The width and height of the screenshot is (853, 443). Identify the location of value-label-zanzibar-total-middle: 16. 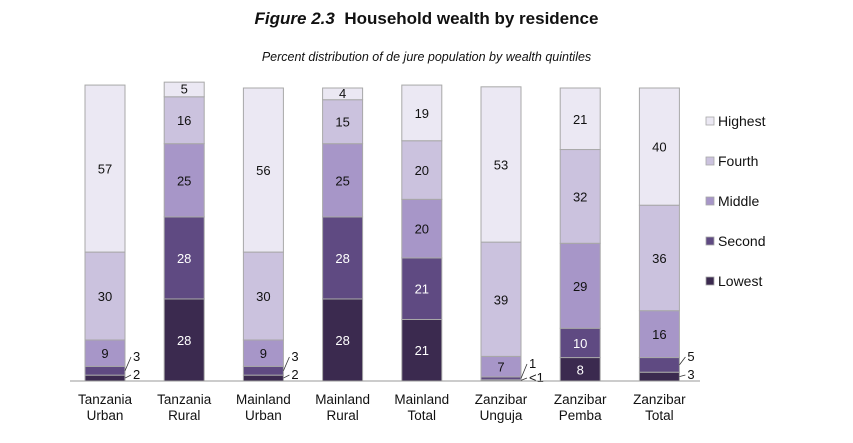
(659, 334).